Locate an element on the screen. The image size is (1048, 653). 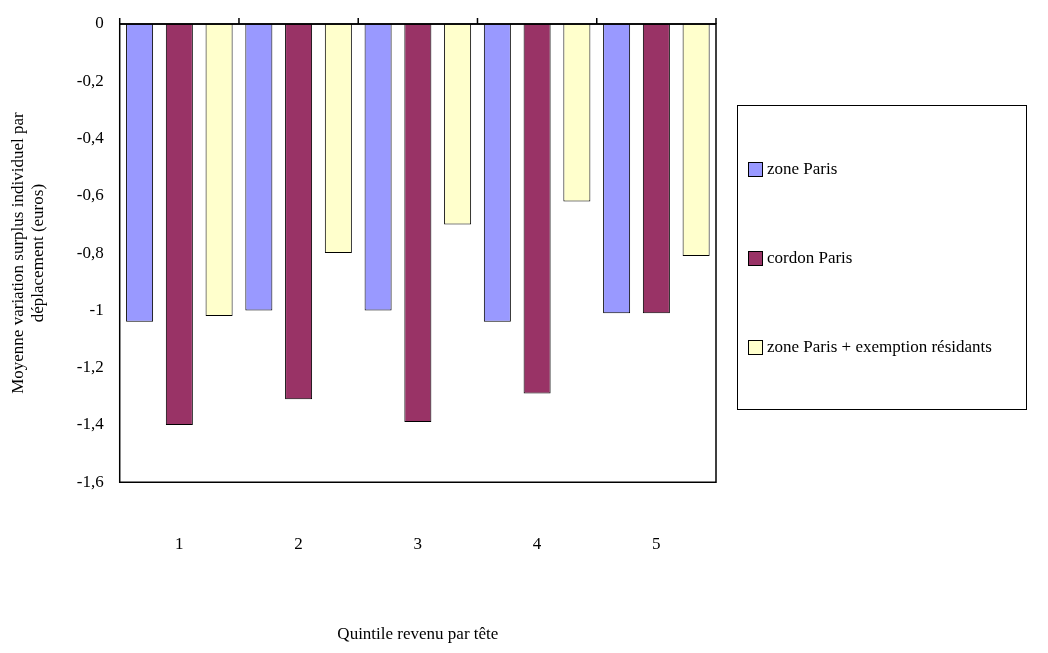
y-tick-label: -0,8 is located at coordinates (90, 252).